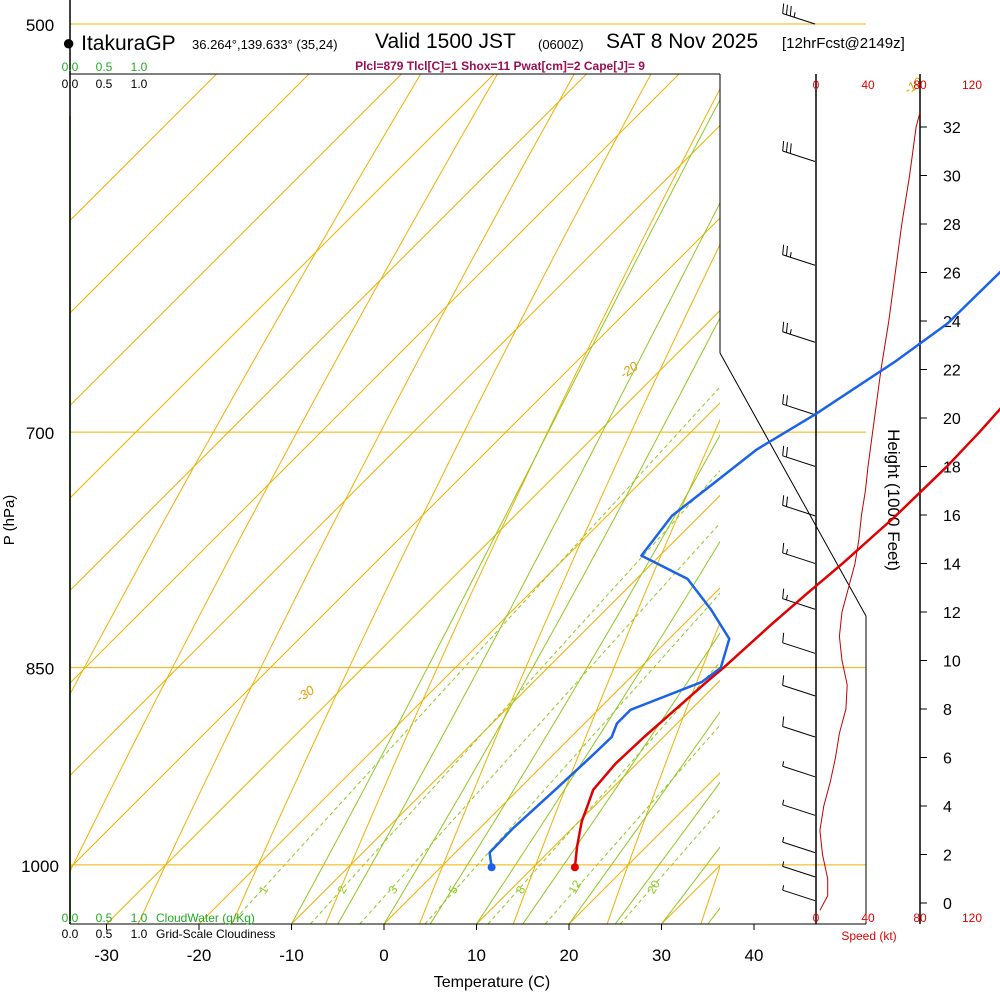  I want to click on station-title: ● ItakuraGP, so click(119, 43).